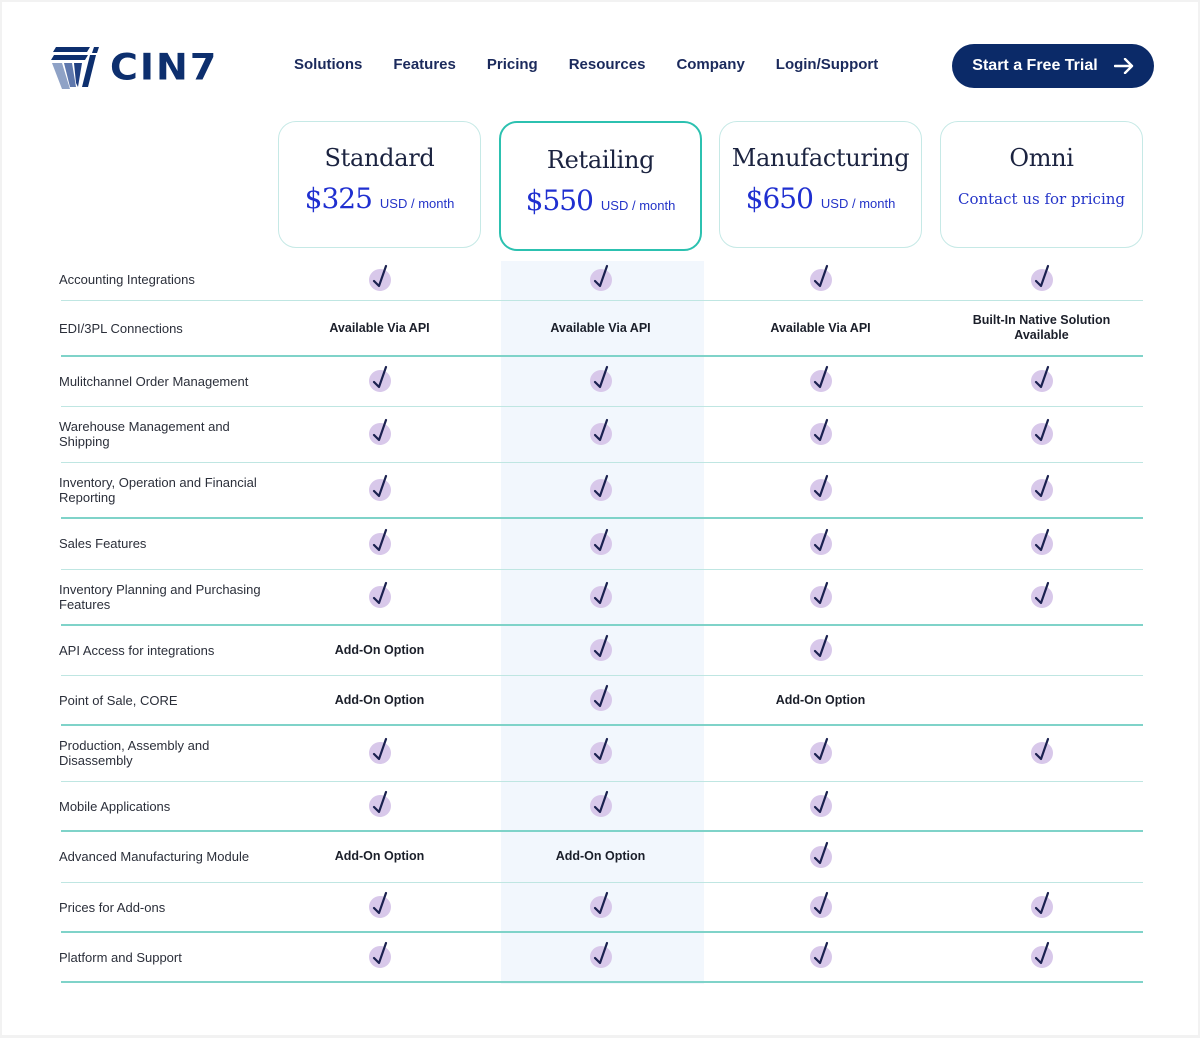  Describe the element at coordinates (112, 907) in the screenshot. I see `feature-label: Prices for Add-ons` at that location.